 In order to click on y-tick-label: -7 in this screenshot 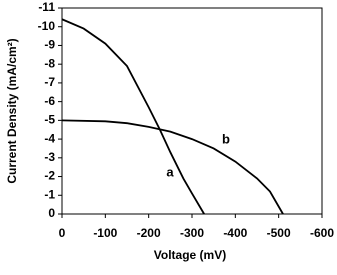, I will do `click(49, 82)`.